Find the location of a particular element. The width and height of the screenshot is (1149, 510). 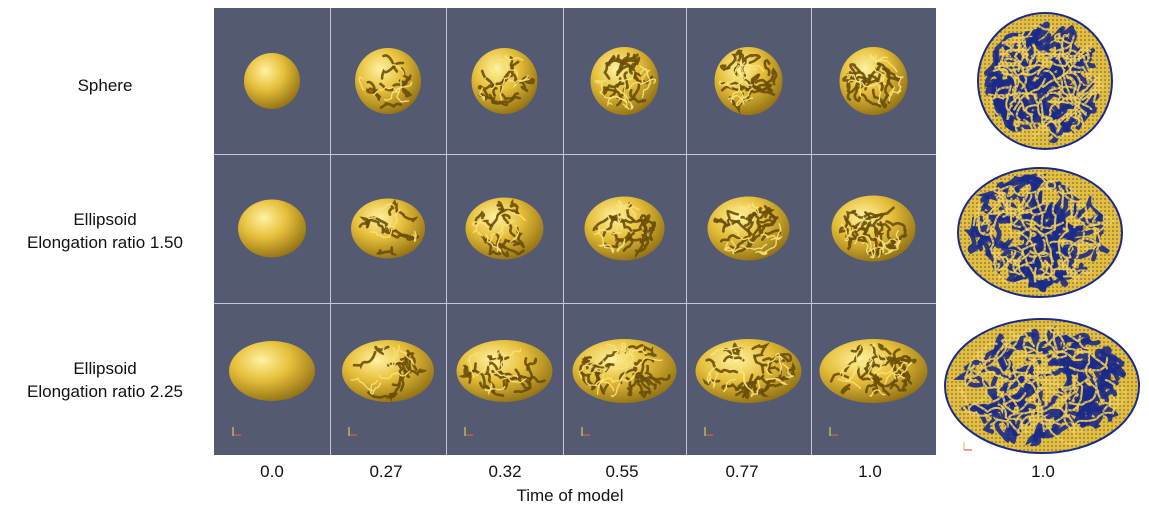

row-label-line: Elongation ratio 2.25 is located at coordinates (105, 391).